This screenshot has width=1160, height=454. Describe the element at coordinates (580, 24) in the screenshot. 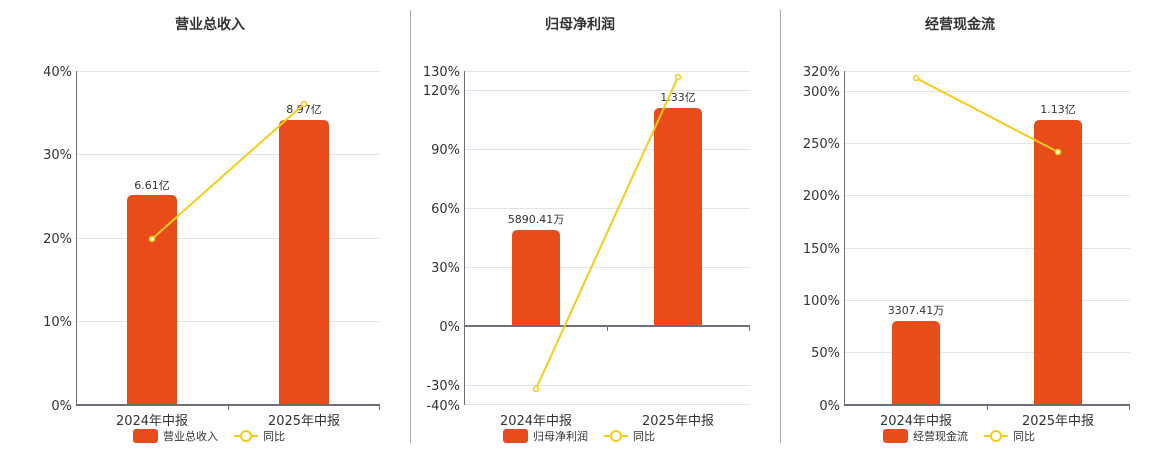

I see `chart-title: 归母净利润` at that location.